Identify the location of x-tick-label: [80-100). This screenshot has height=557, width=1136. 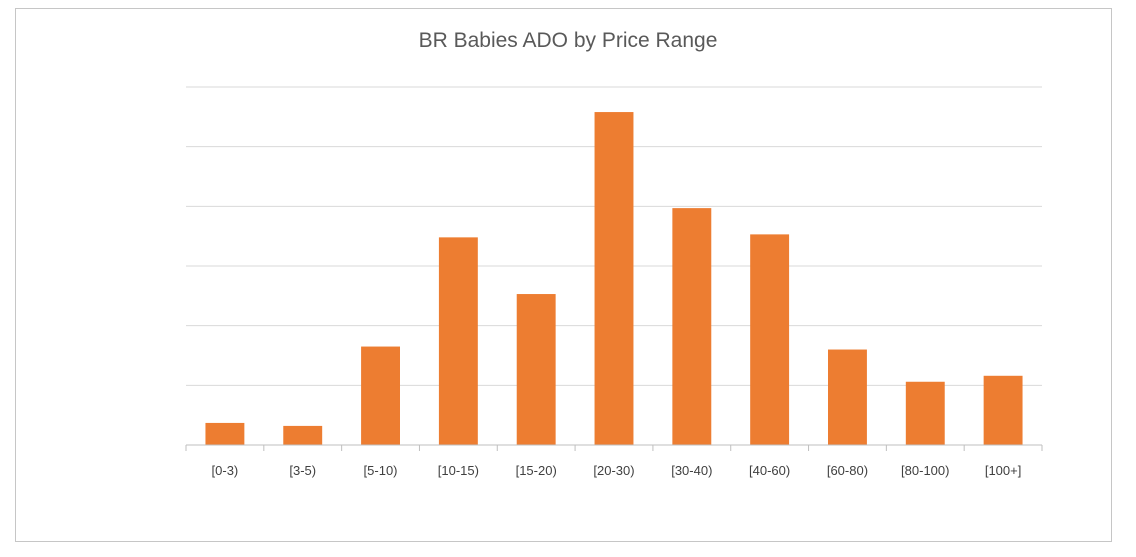
(925, 470).